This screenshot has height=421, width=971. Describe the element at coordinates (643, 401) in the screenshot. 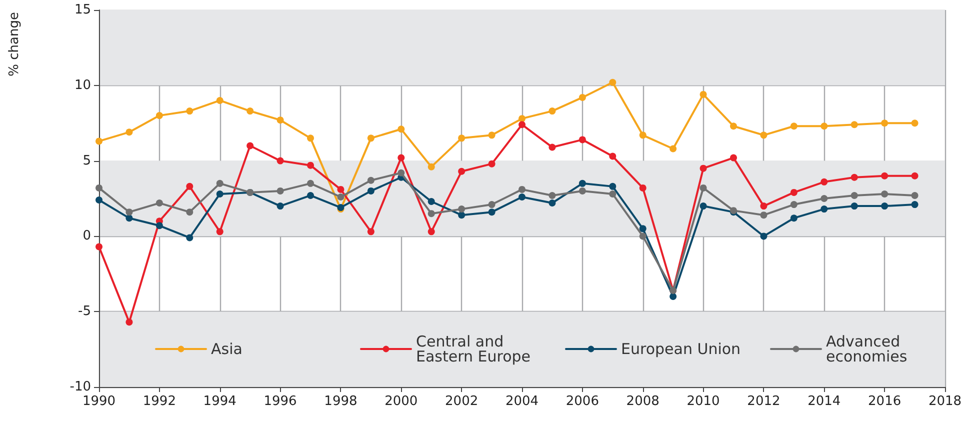

I see `x-tick-label: 2008` at that location.